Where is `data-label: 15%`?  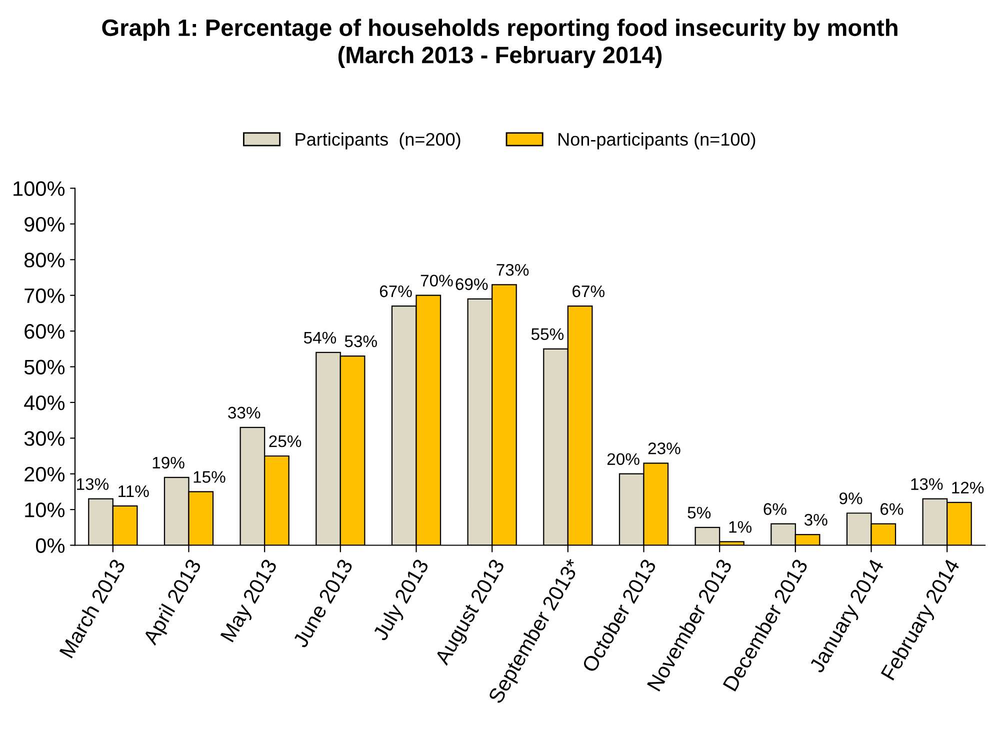 data-label: 15% is located at coordinates (210, 477).